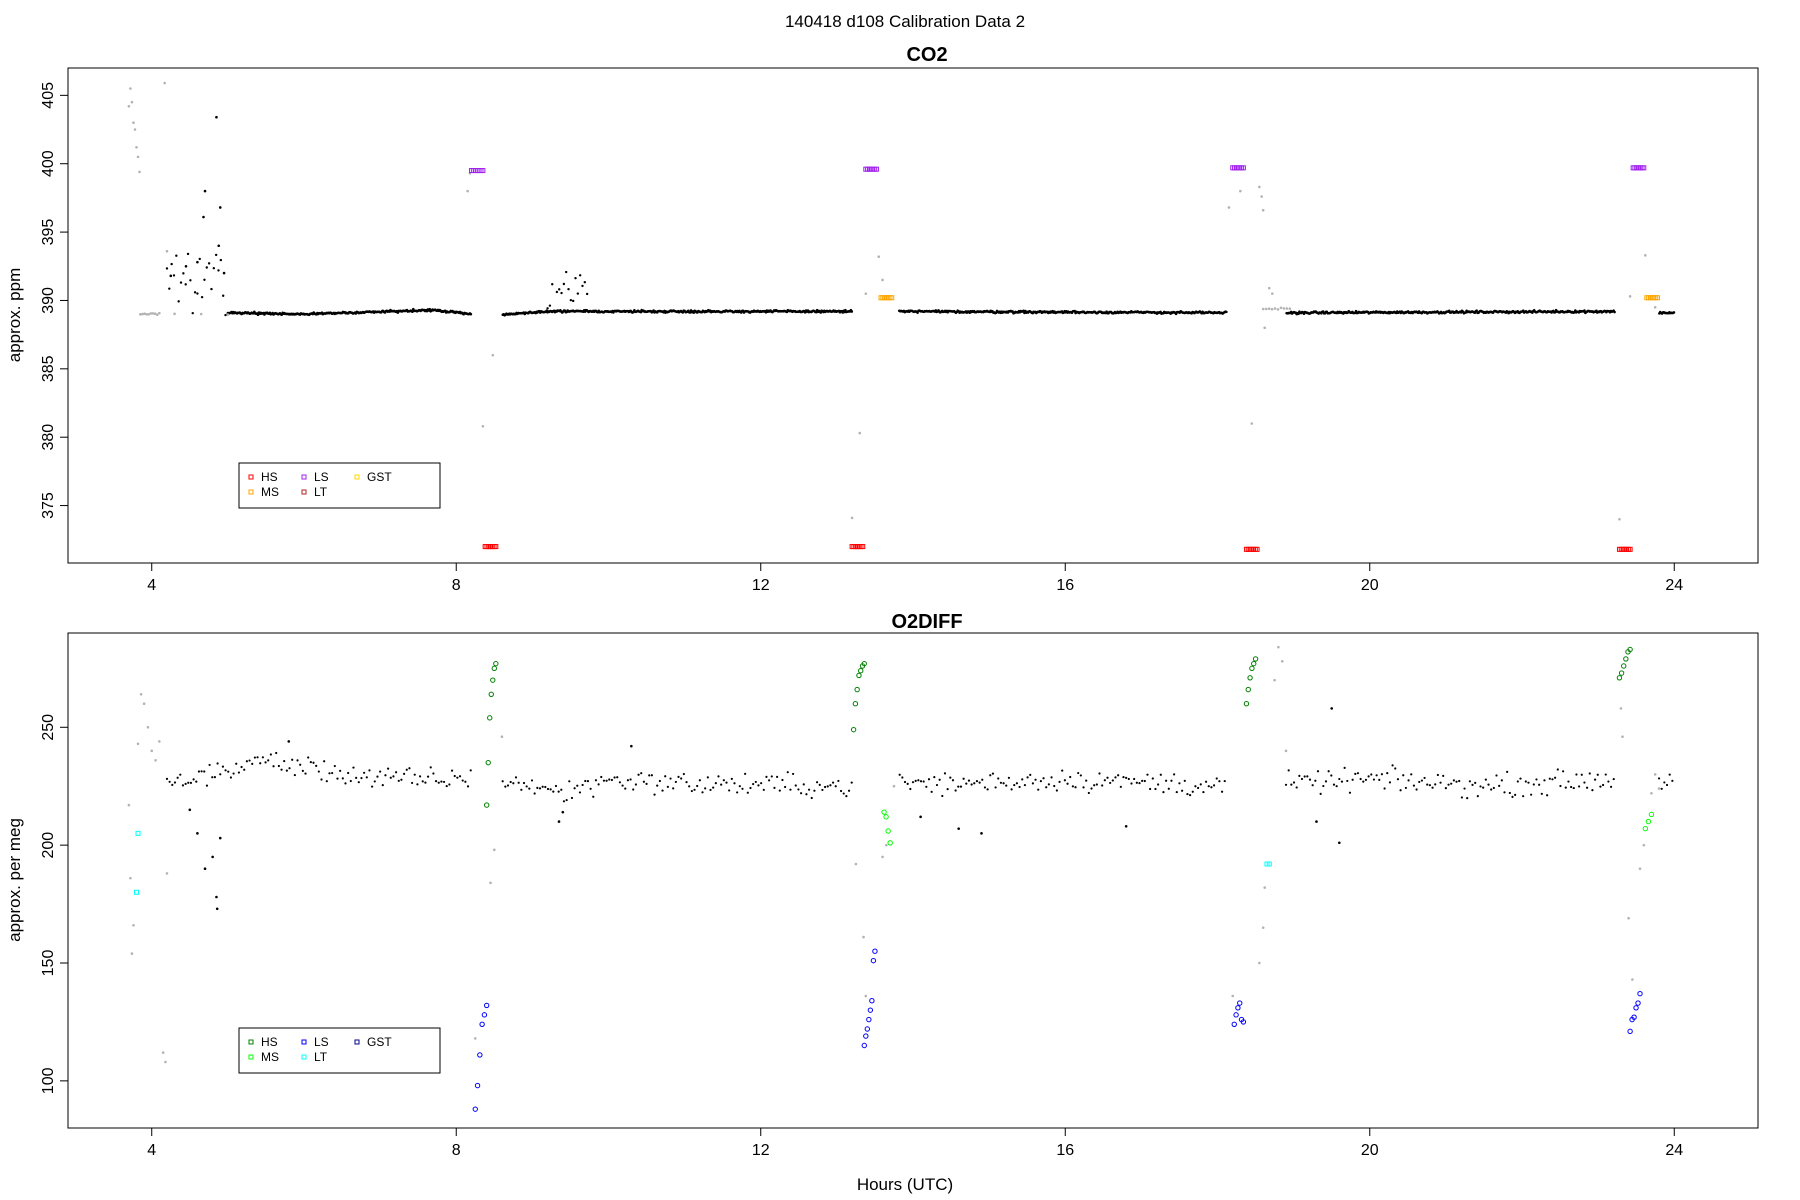 The width and height of the screenshot is (1800, 1200). What do you see at coordinates (151, 1150) in the screenshot?
I see `x-tick-label: 4` at bounding box center [151, 1150].